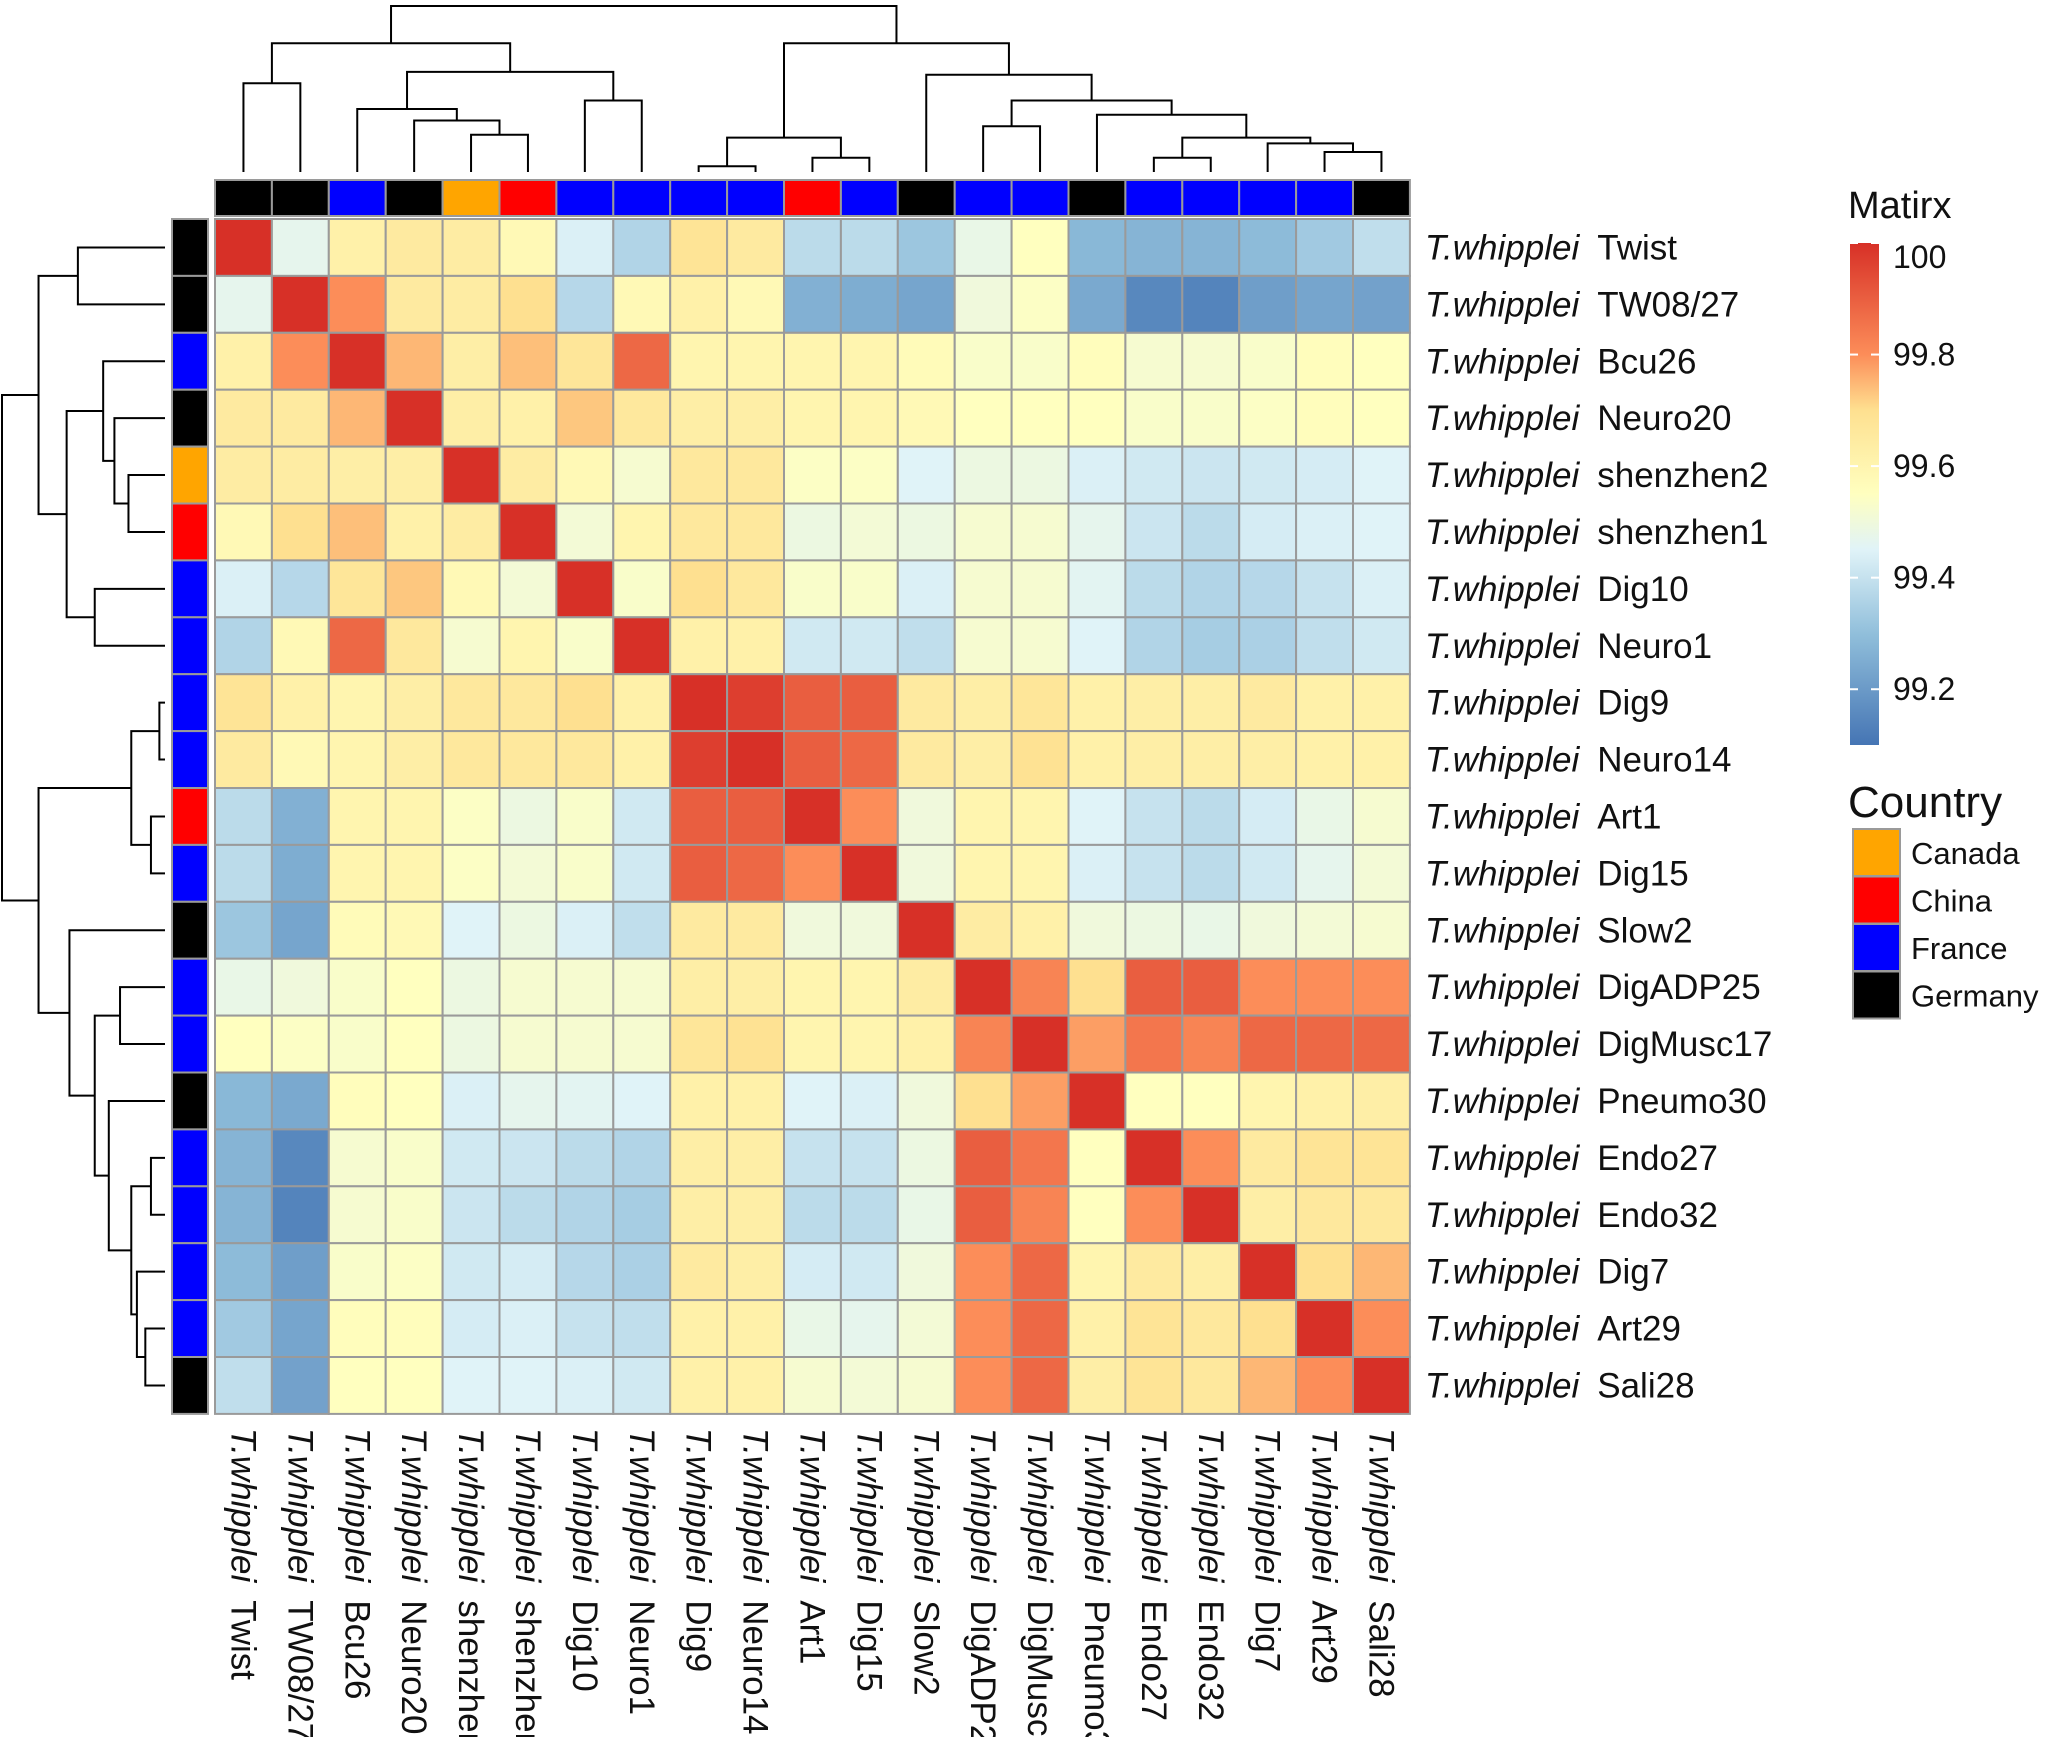  Describe the element at coordinates (190, 816) in the screenshot. I see `row-country-annotation` at that location.